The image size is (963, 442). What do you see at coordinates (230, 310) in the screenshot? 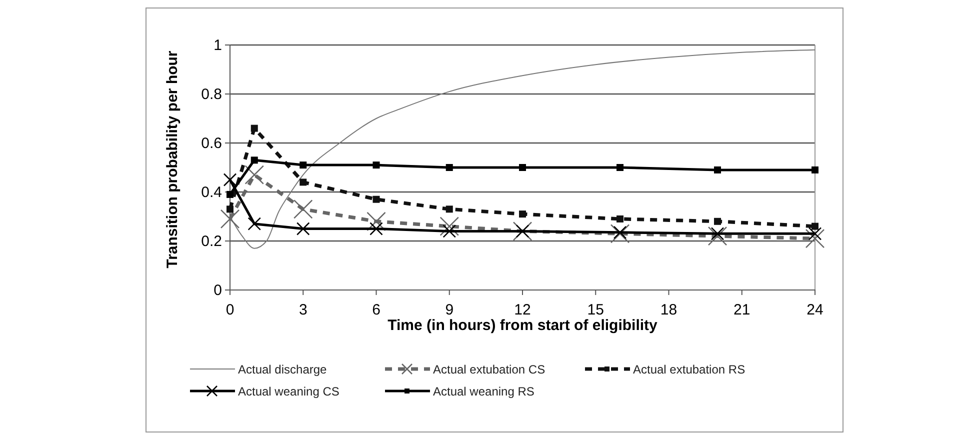
I see `x-tick-label: 0` at bounding box center [230, 310].